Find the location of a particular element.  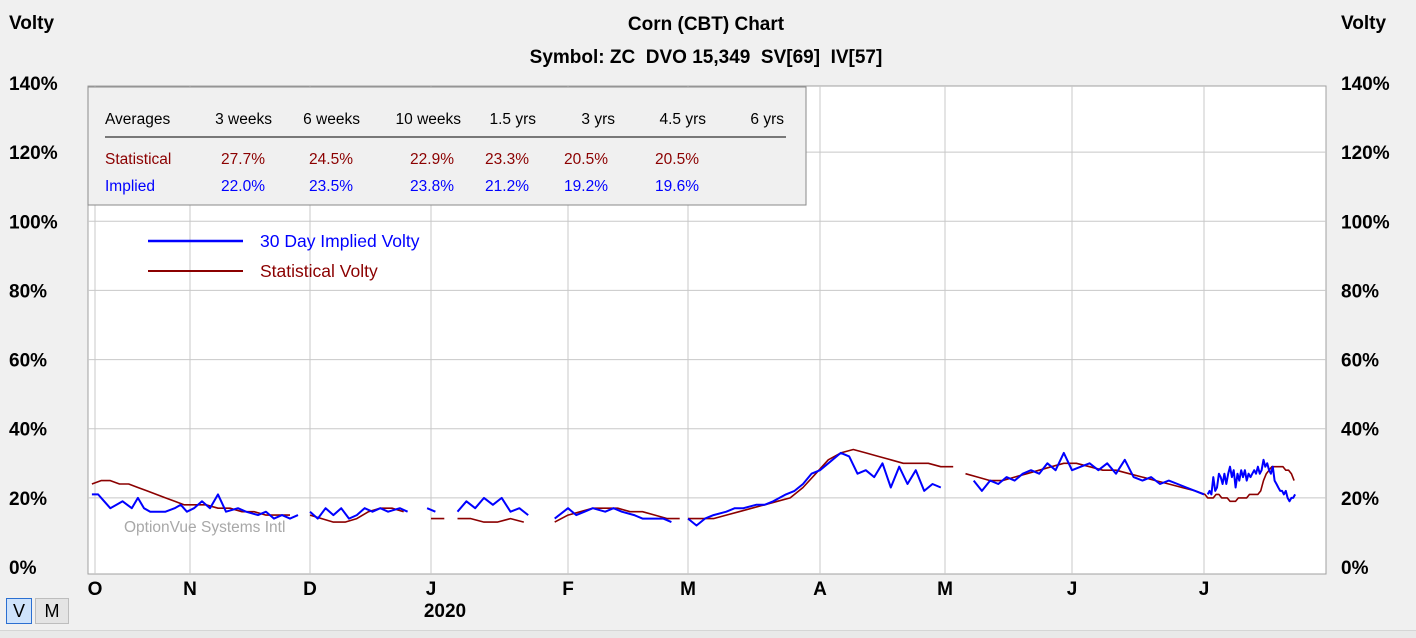

averages-header-cell: 3 weeks is located at coordinates (243, 119).